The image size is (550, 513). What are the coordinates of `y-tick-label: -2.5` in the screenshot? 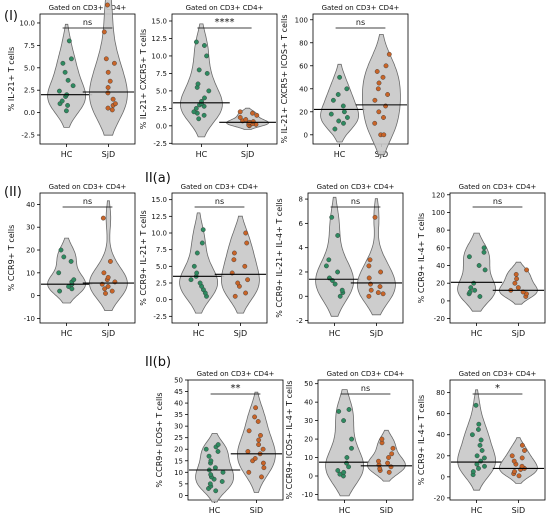 It's located at (28, 136).